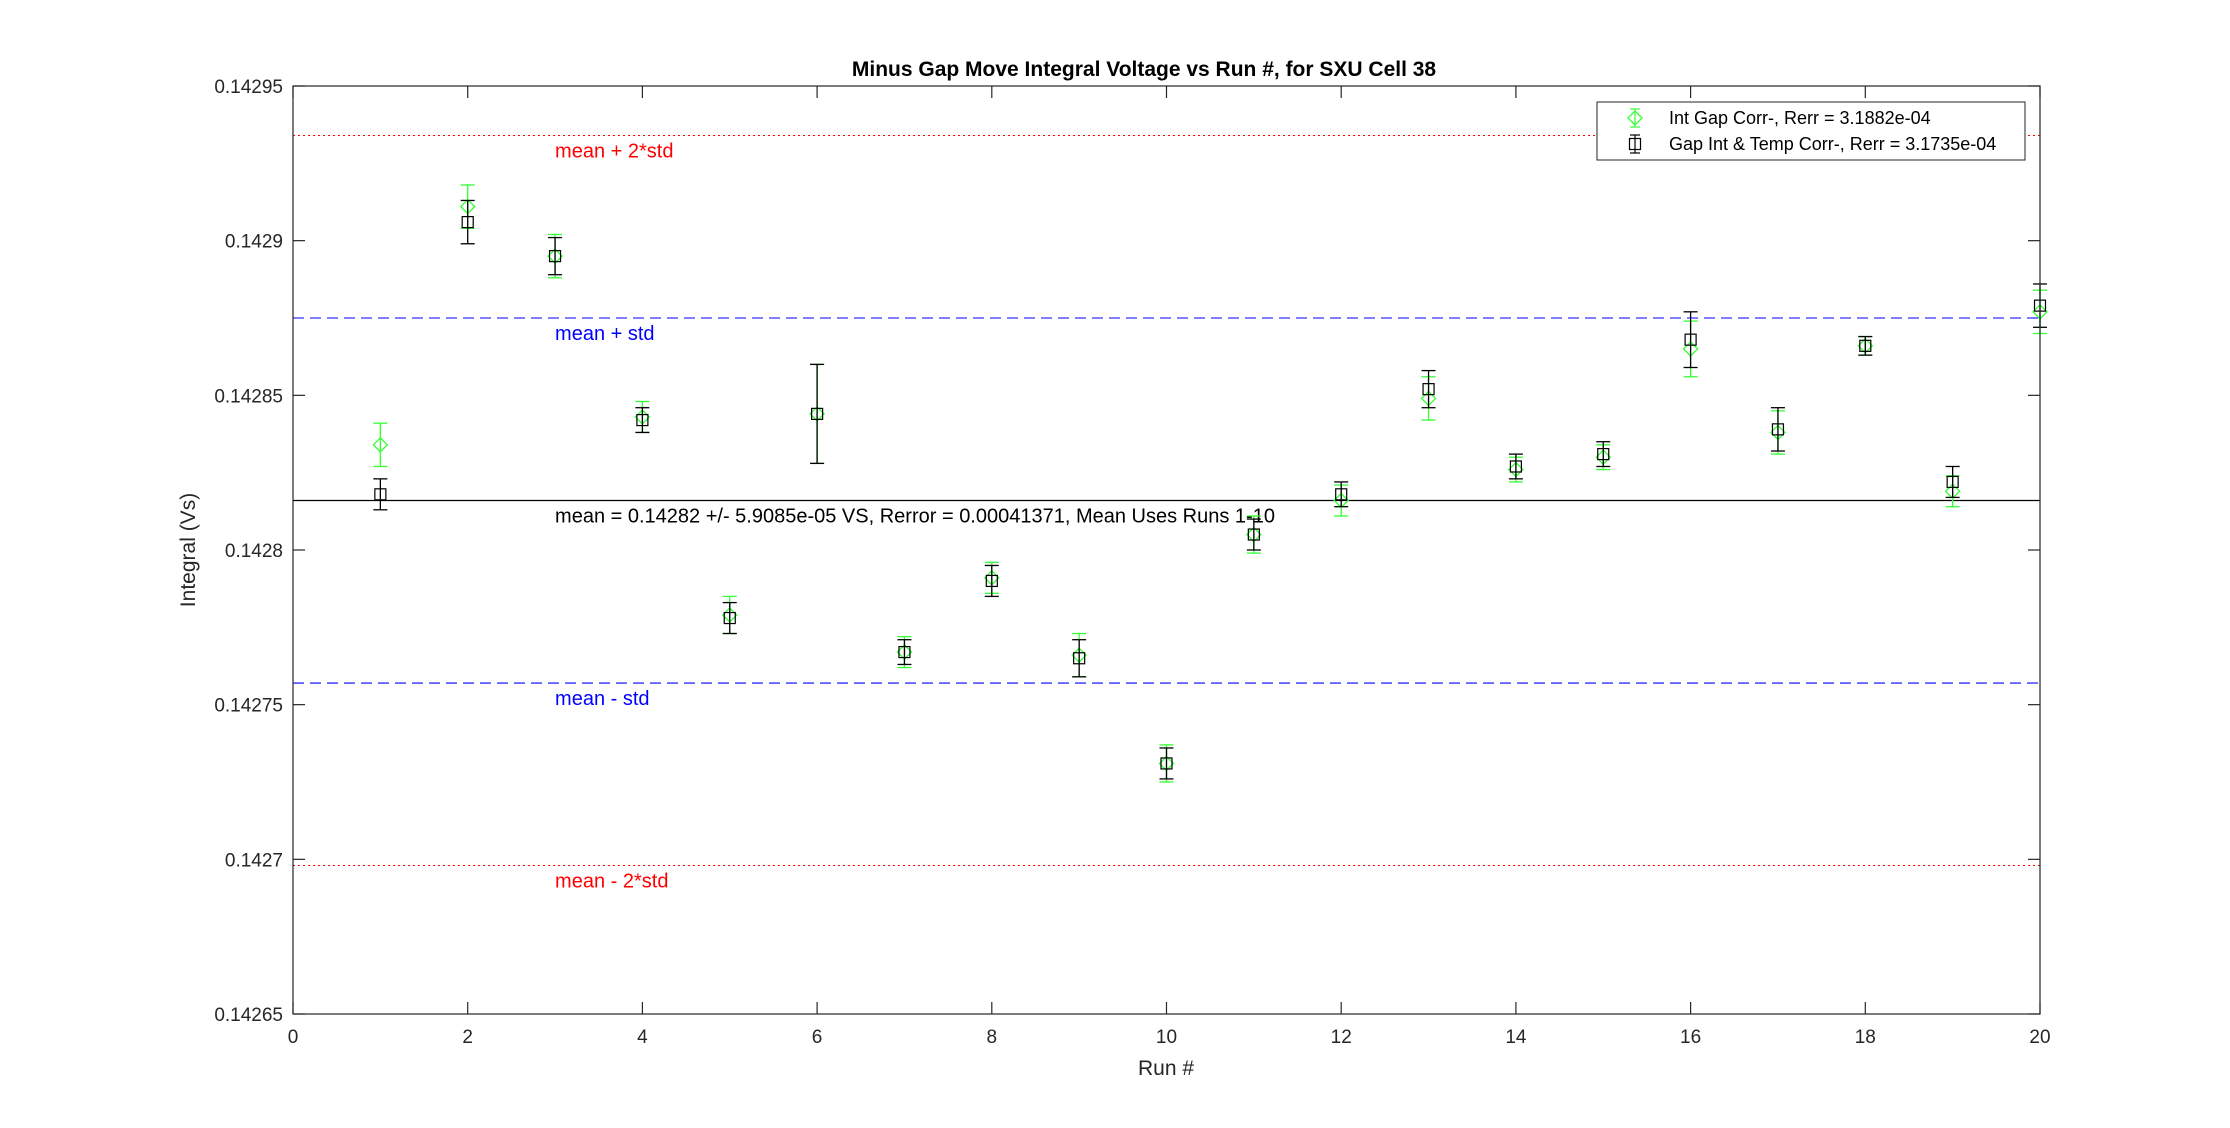 This screenshot has height=1128, width=2230. Describe the element at coordinates (248, 87) in the screenshot. I see `y-tick-label: 0.14295` at that location.